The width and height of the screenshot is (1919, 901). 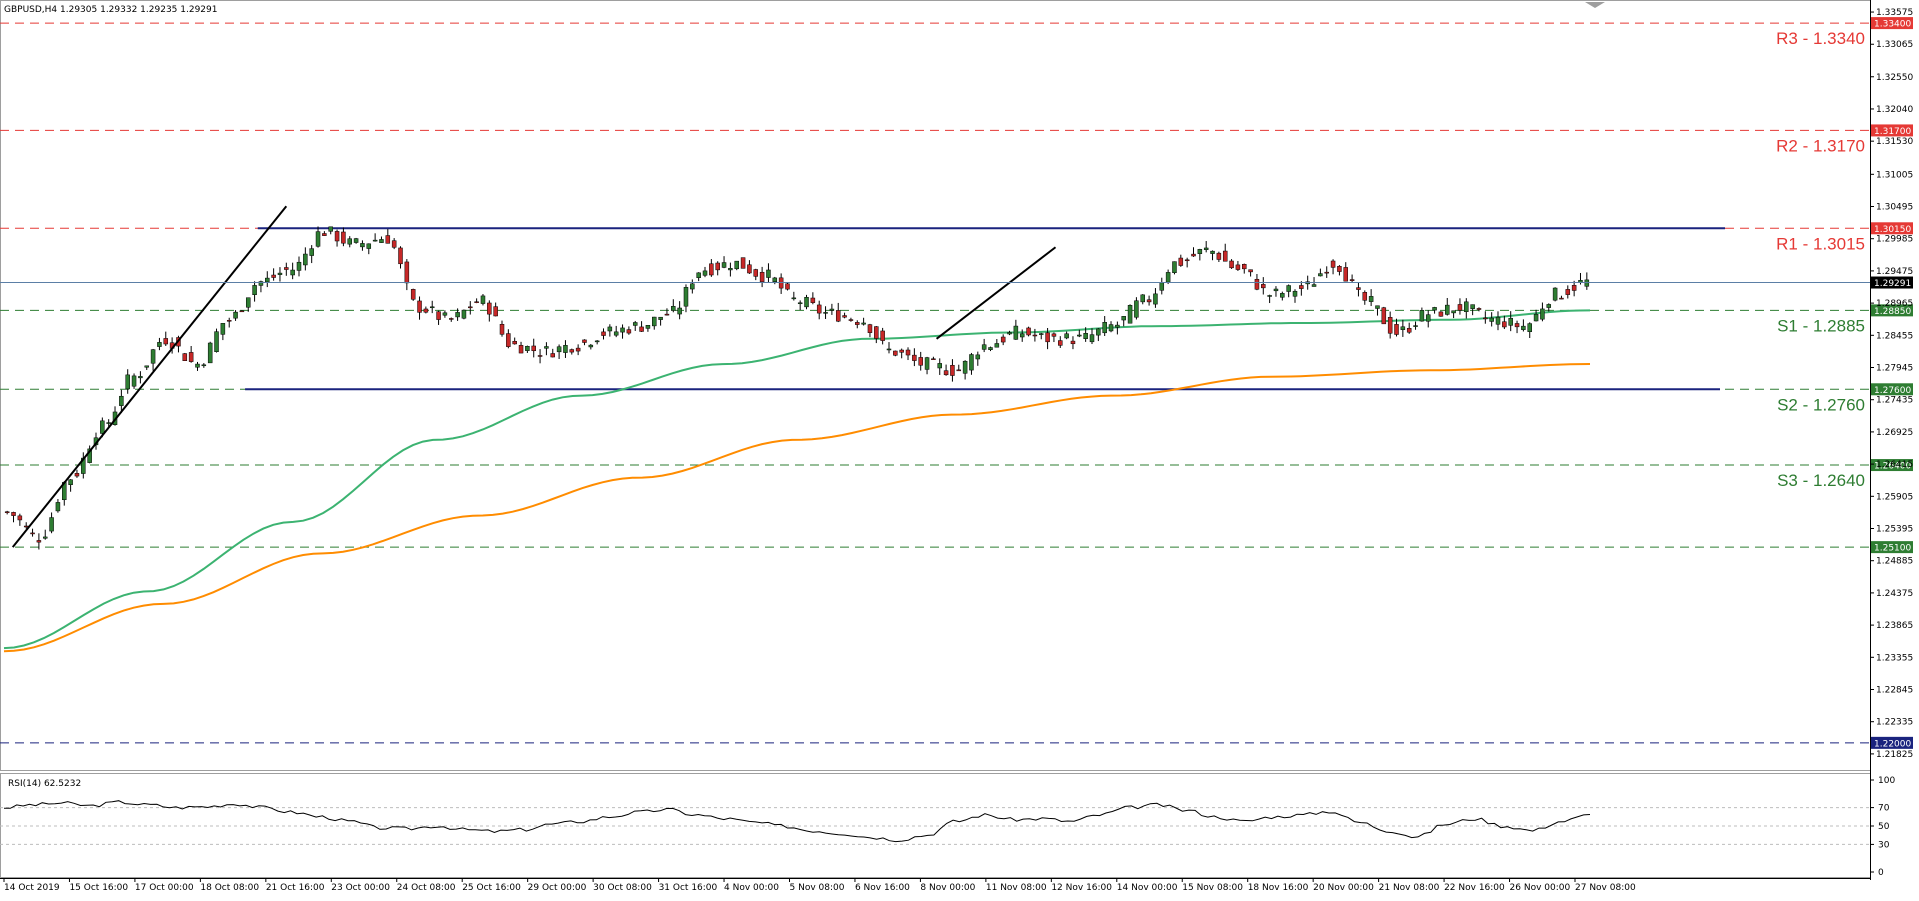 What do you see at coordinates (1595, 5) in the screenshot?
I see `shift-marker-icon` at bounding box center [1595, 5].